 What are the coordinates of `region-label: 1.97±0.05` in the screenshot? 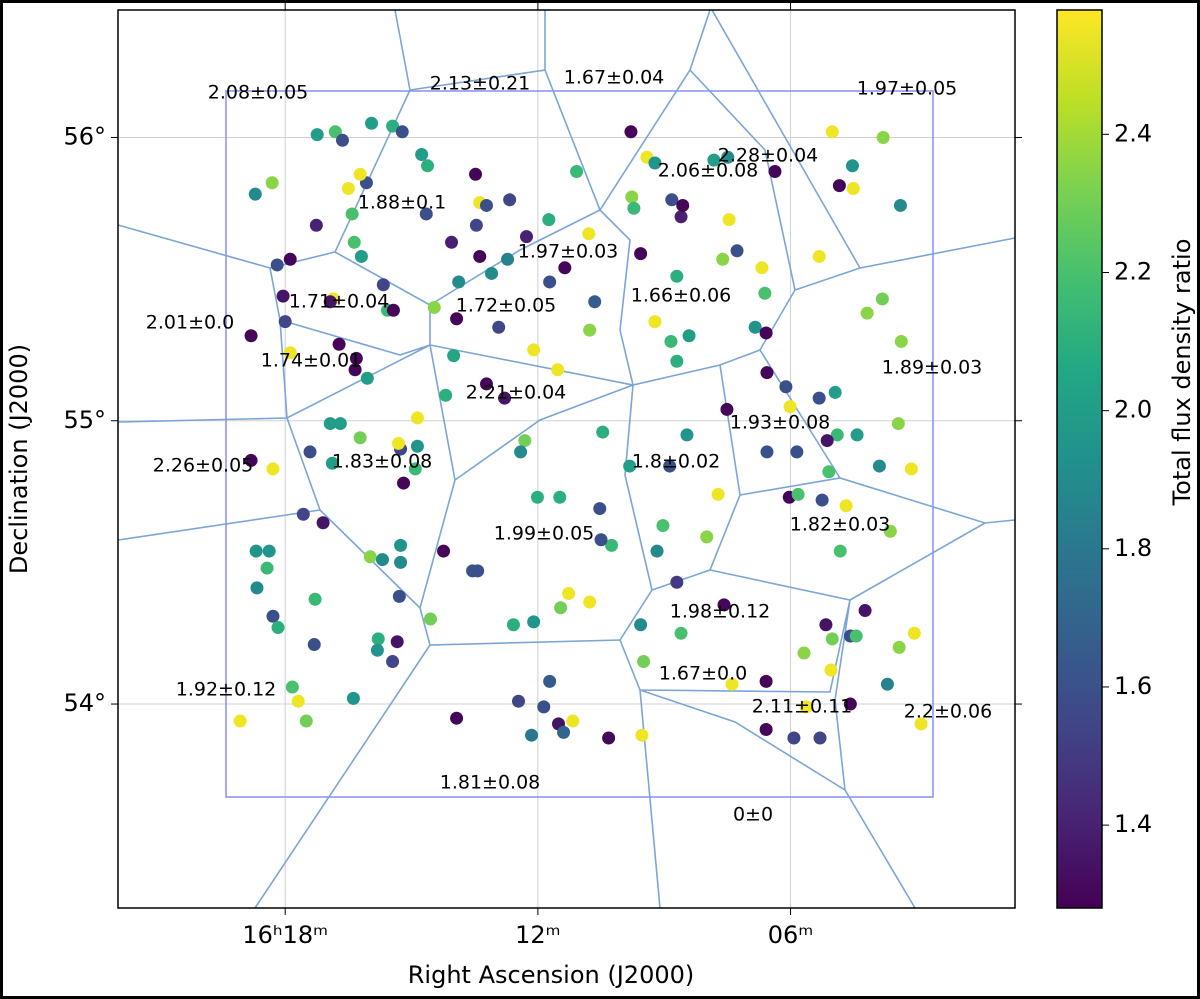 It's located at (907, 89).